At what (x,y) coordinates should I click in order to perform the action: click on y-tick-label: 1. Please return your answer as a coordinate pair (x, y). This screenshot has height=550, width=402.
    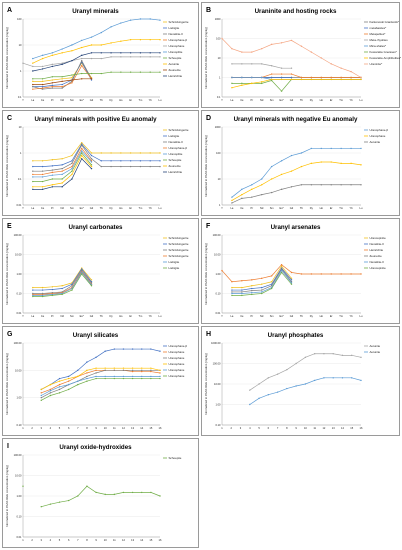
    Looking at the image, I should click on (21, 71).